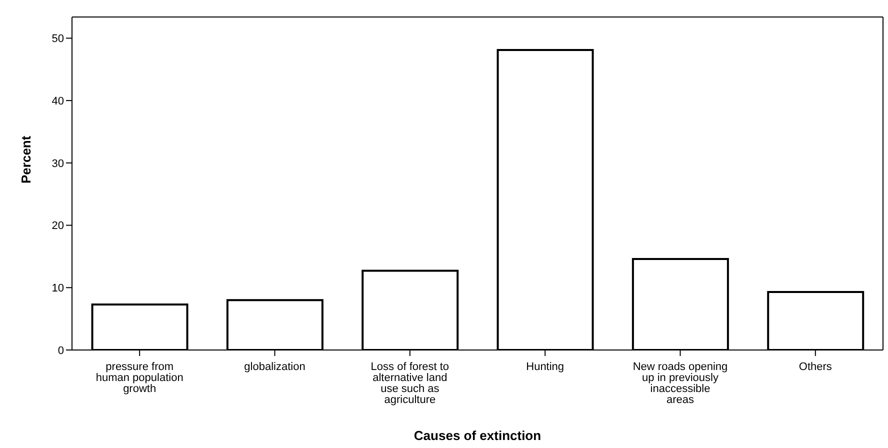  I want to click on x-tick-label: pressure from human population growth, so click(140, 378).